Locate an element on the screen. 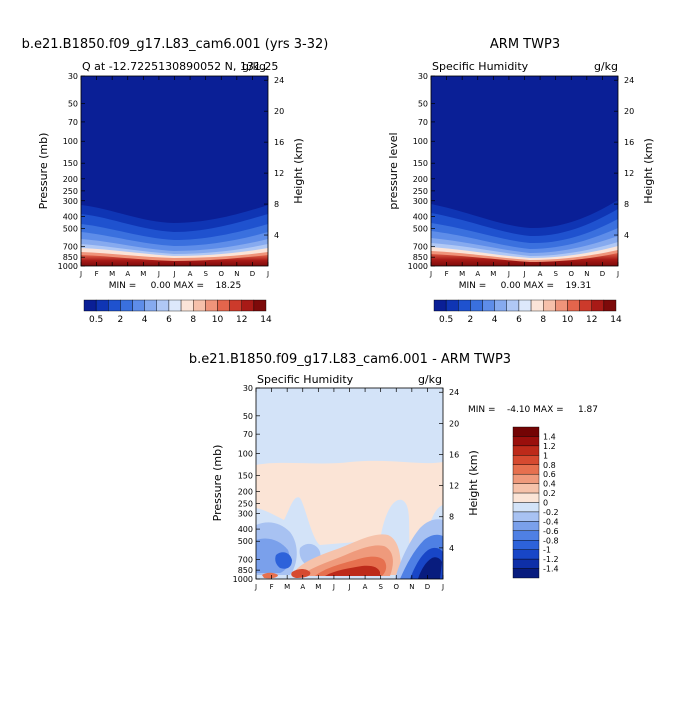 This screenshot has height=704, width=700. panel1-colorbar-label: 8 is located at coordinates (193, 320).